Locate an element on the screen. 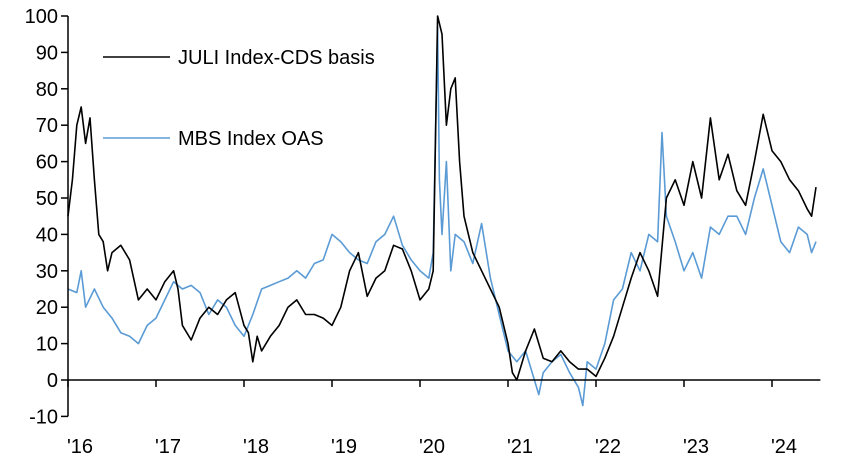 This screenshot has height=471, width=852. x-tick-label: '19 is located at coordinates (344, 447).